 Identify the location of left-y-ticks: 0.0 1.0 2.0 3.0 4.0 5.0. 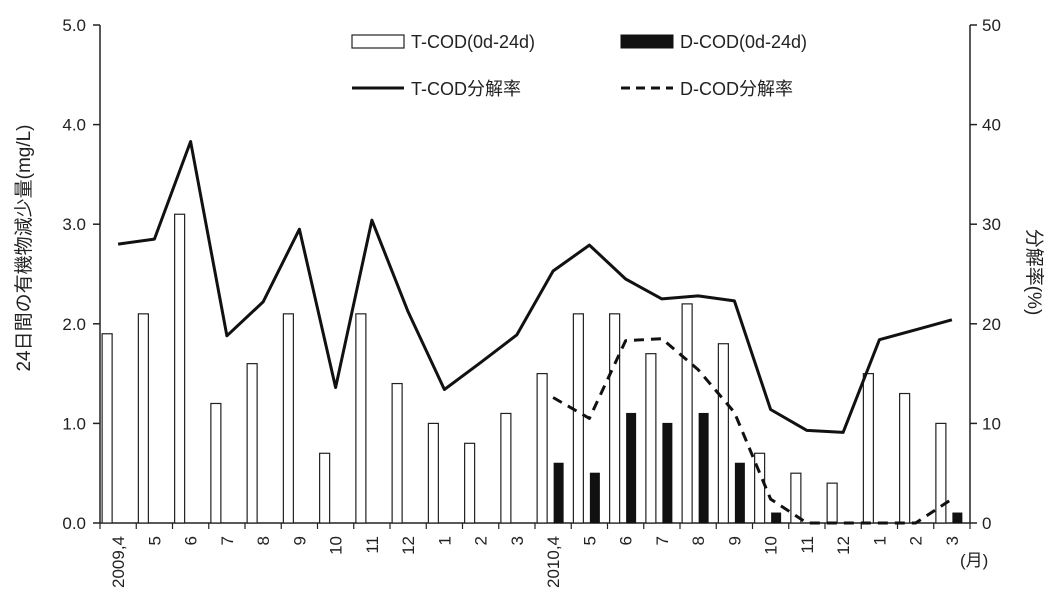
(81, 274).